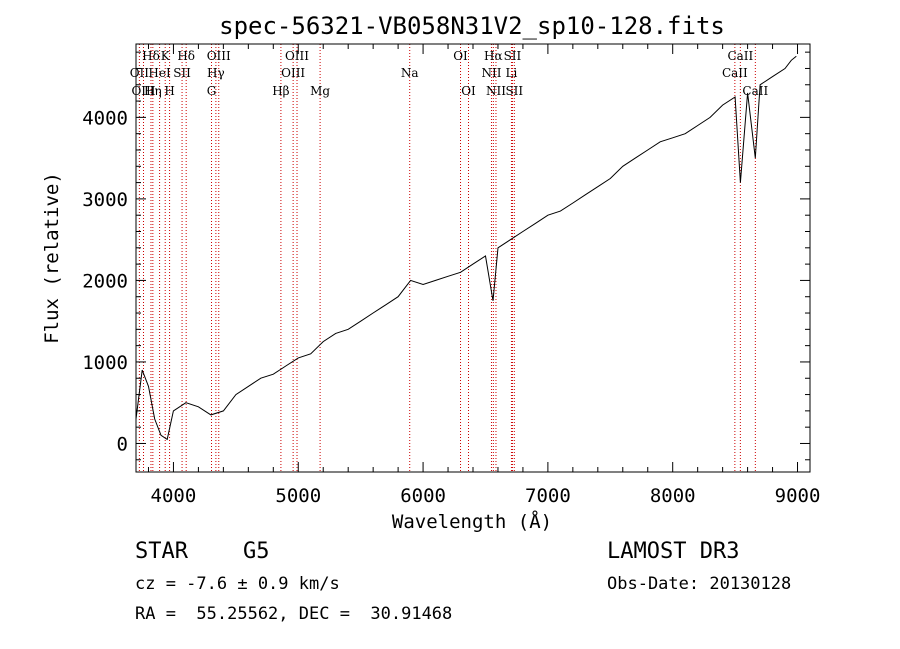 The image size is (900, 649). What do you see at coordinates (512, 73) in the screenshot?
I see `spectral-line-label: Li` at bounding box center [512, 73].